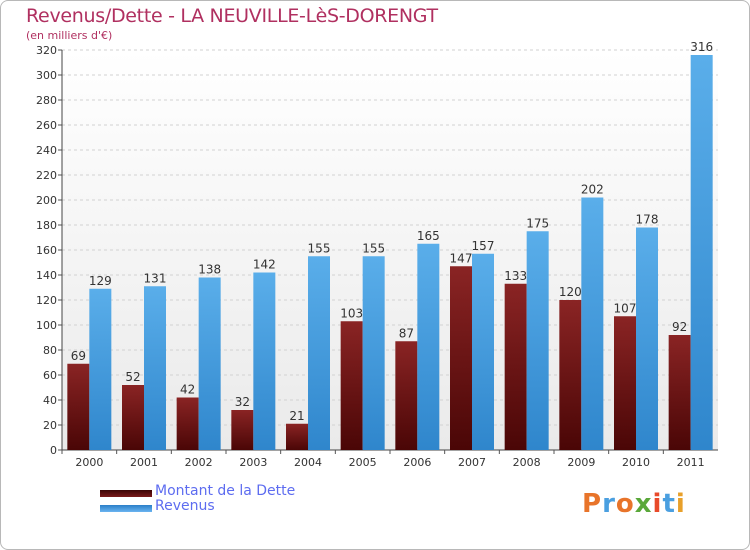 The image size is (750, 550). I want to click on data-label-debt: 32, so click(242, 402).